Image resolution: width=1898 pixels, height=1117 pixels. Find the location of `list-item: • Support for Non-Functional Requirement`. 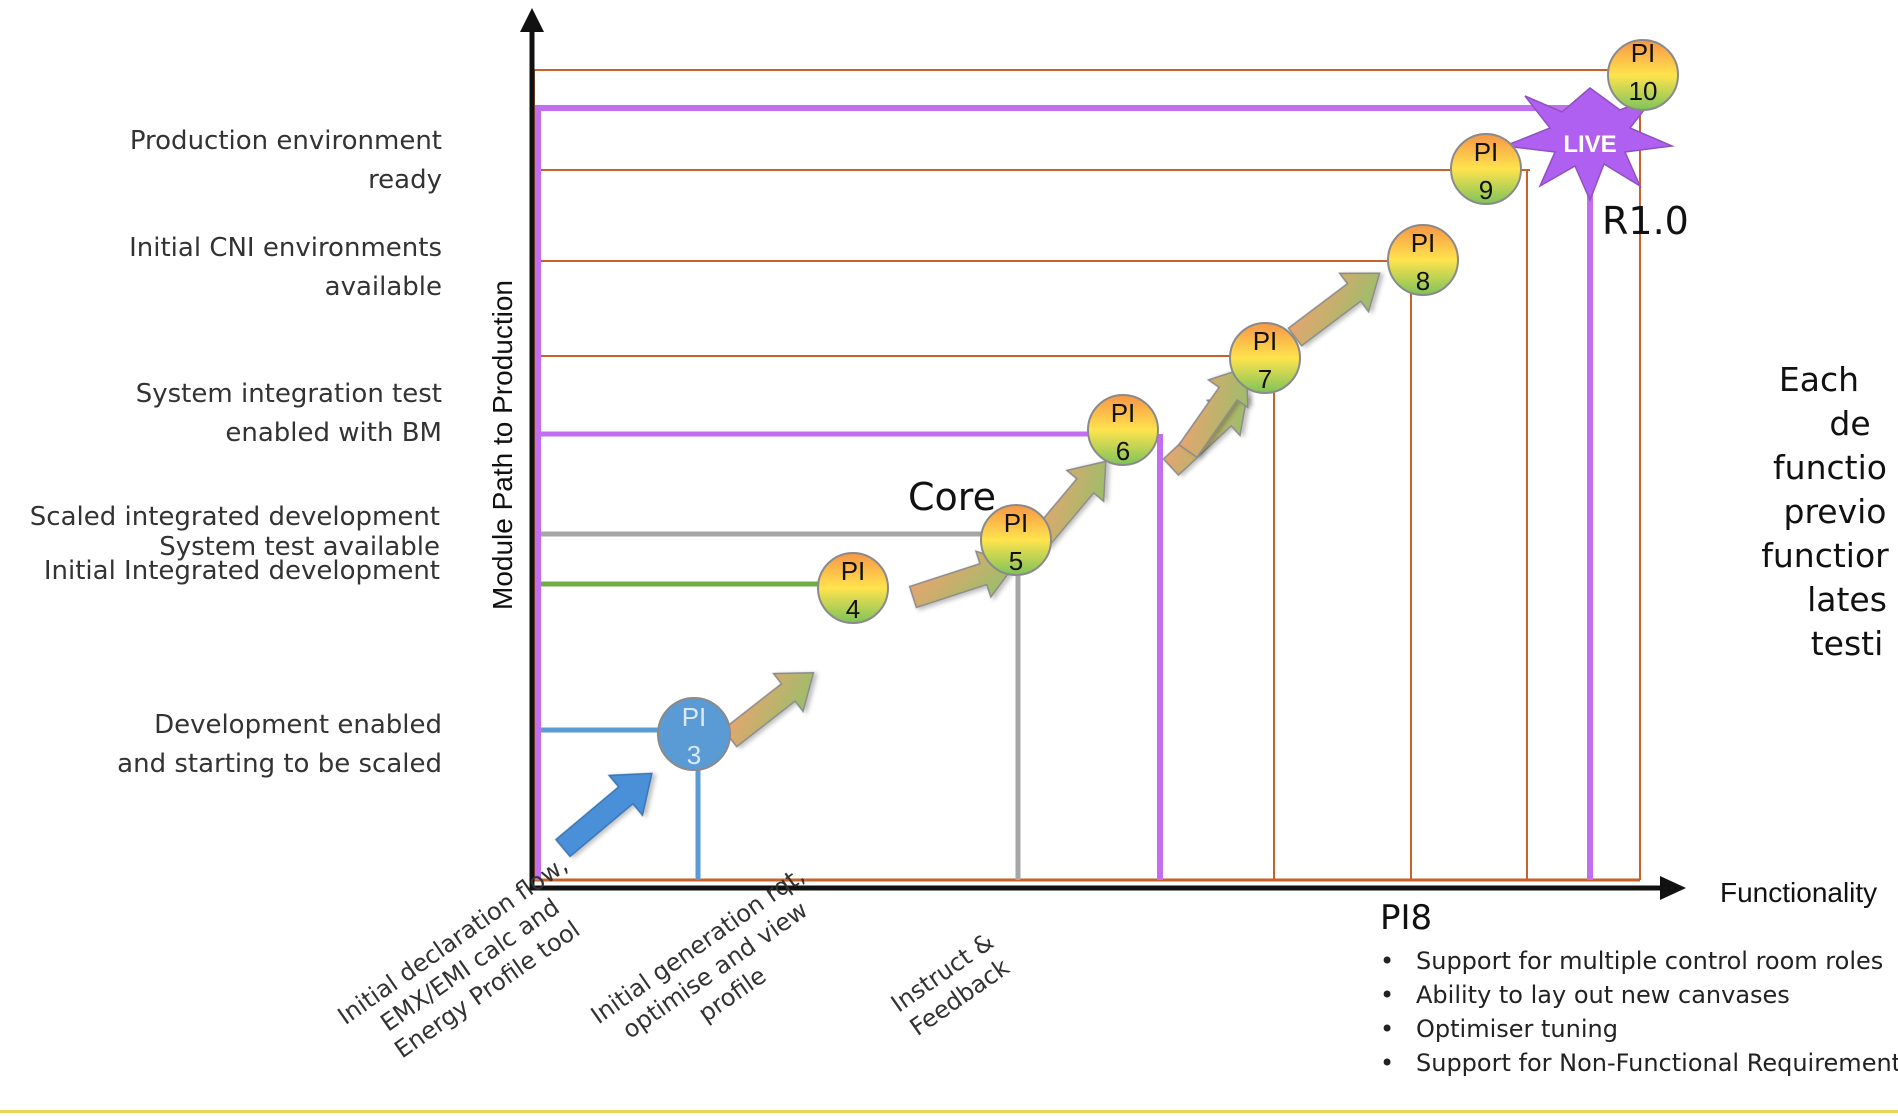

list-item: • Support for Non-Functional Requirement is located at coordinates (1639, 1063).